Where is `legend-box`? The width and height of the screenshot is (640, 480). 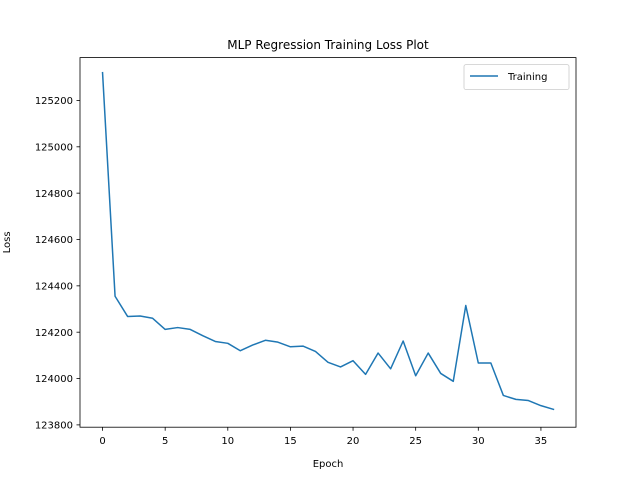 legend-box is located at coordinates (516, 77).